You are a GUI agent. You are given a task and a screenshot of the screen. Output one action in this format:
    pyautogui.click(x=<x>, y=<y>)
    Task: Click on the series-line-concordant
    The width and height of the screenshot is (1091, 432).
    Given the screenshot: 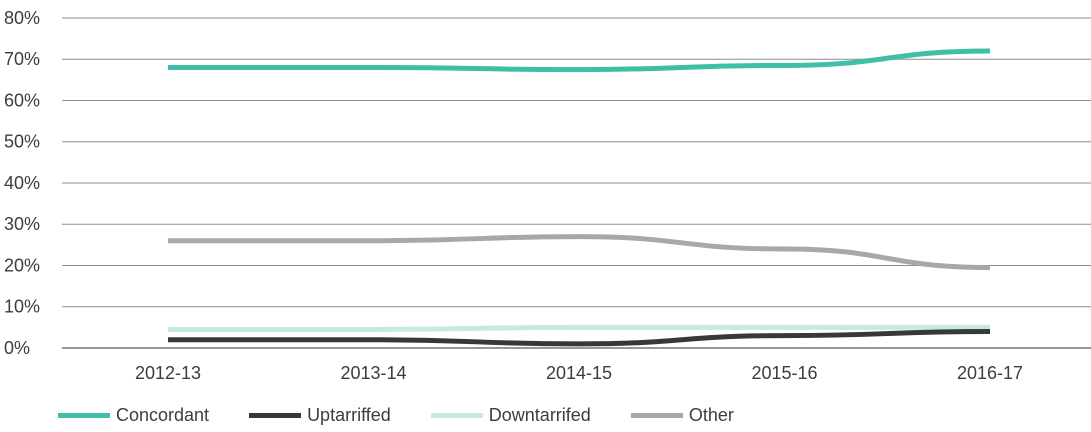 What is the action you would take?
    pyautogui.click(x=579, y=60)
    